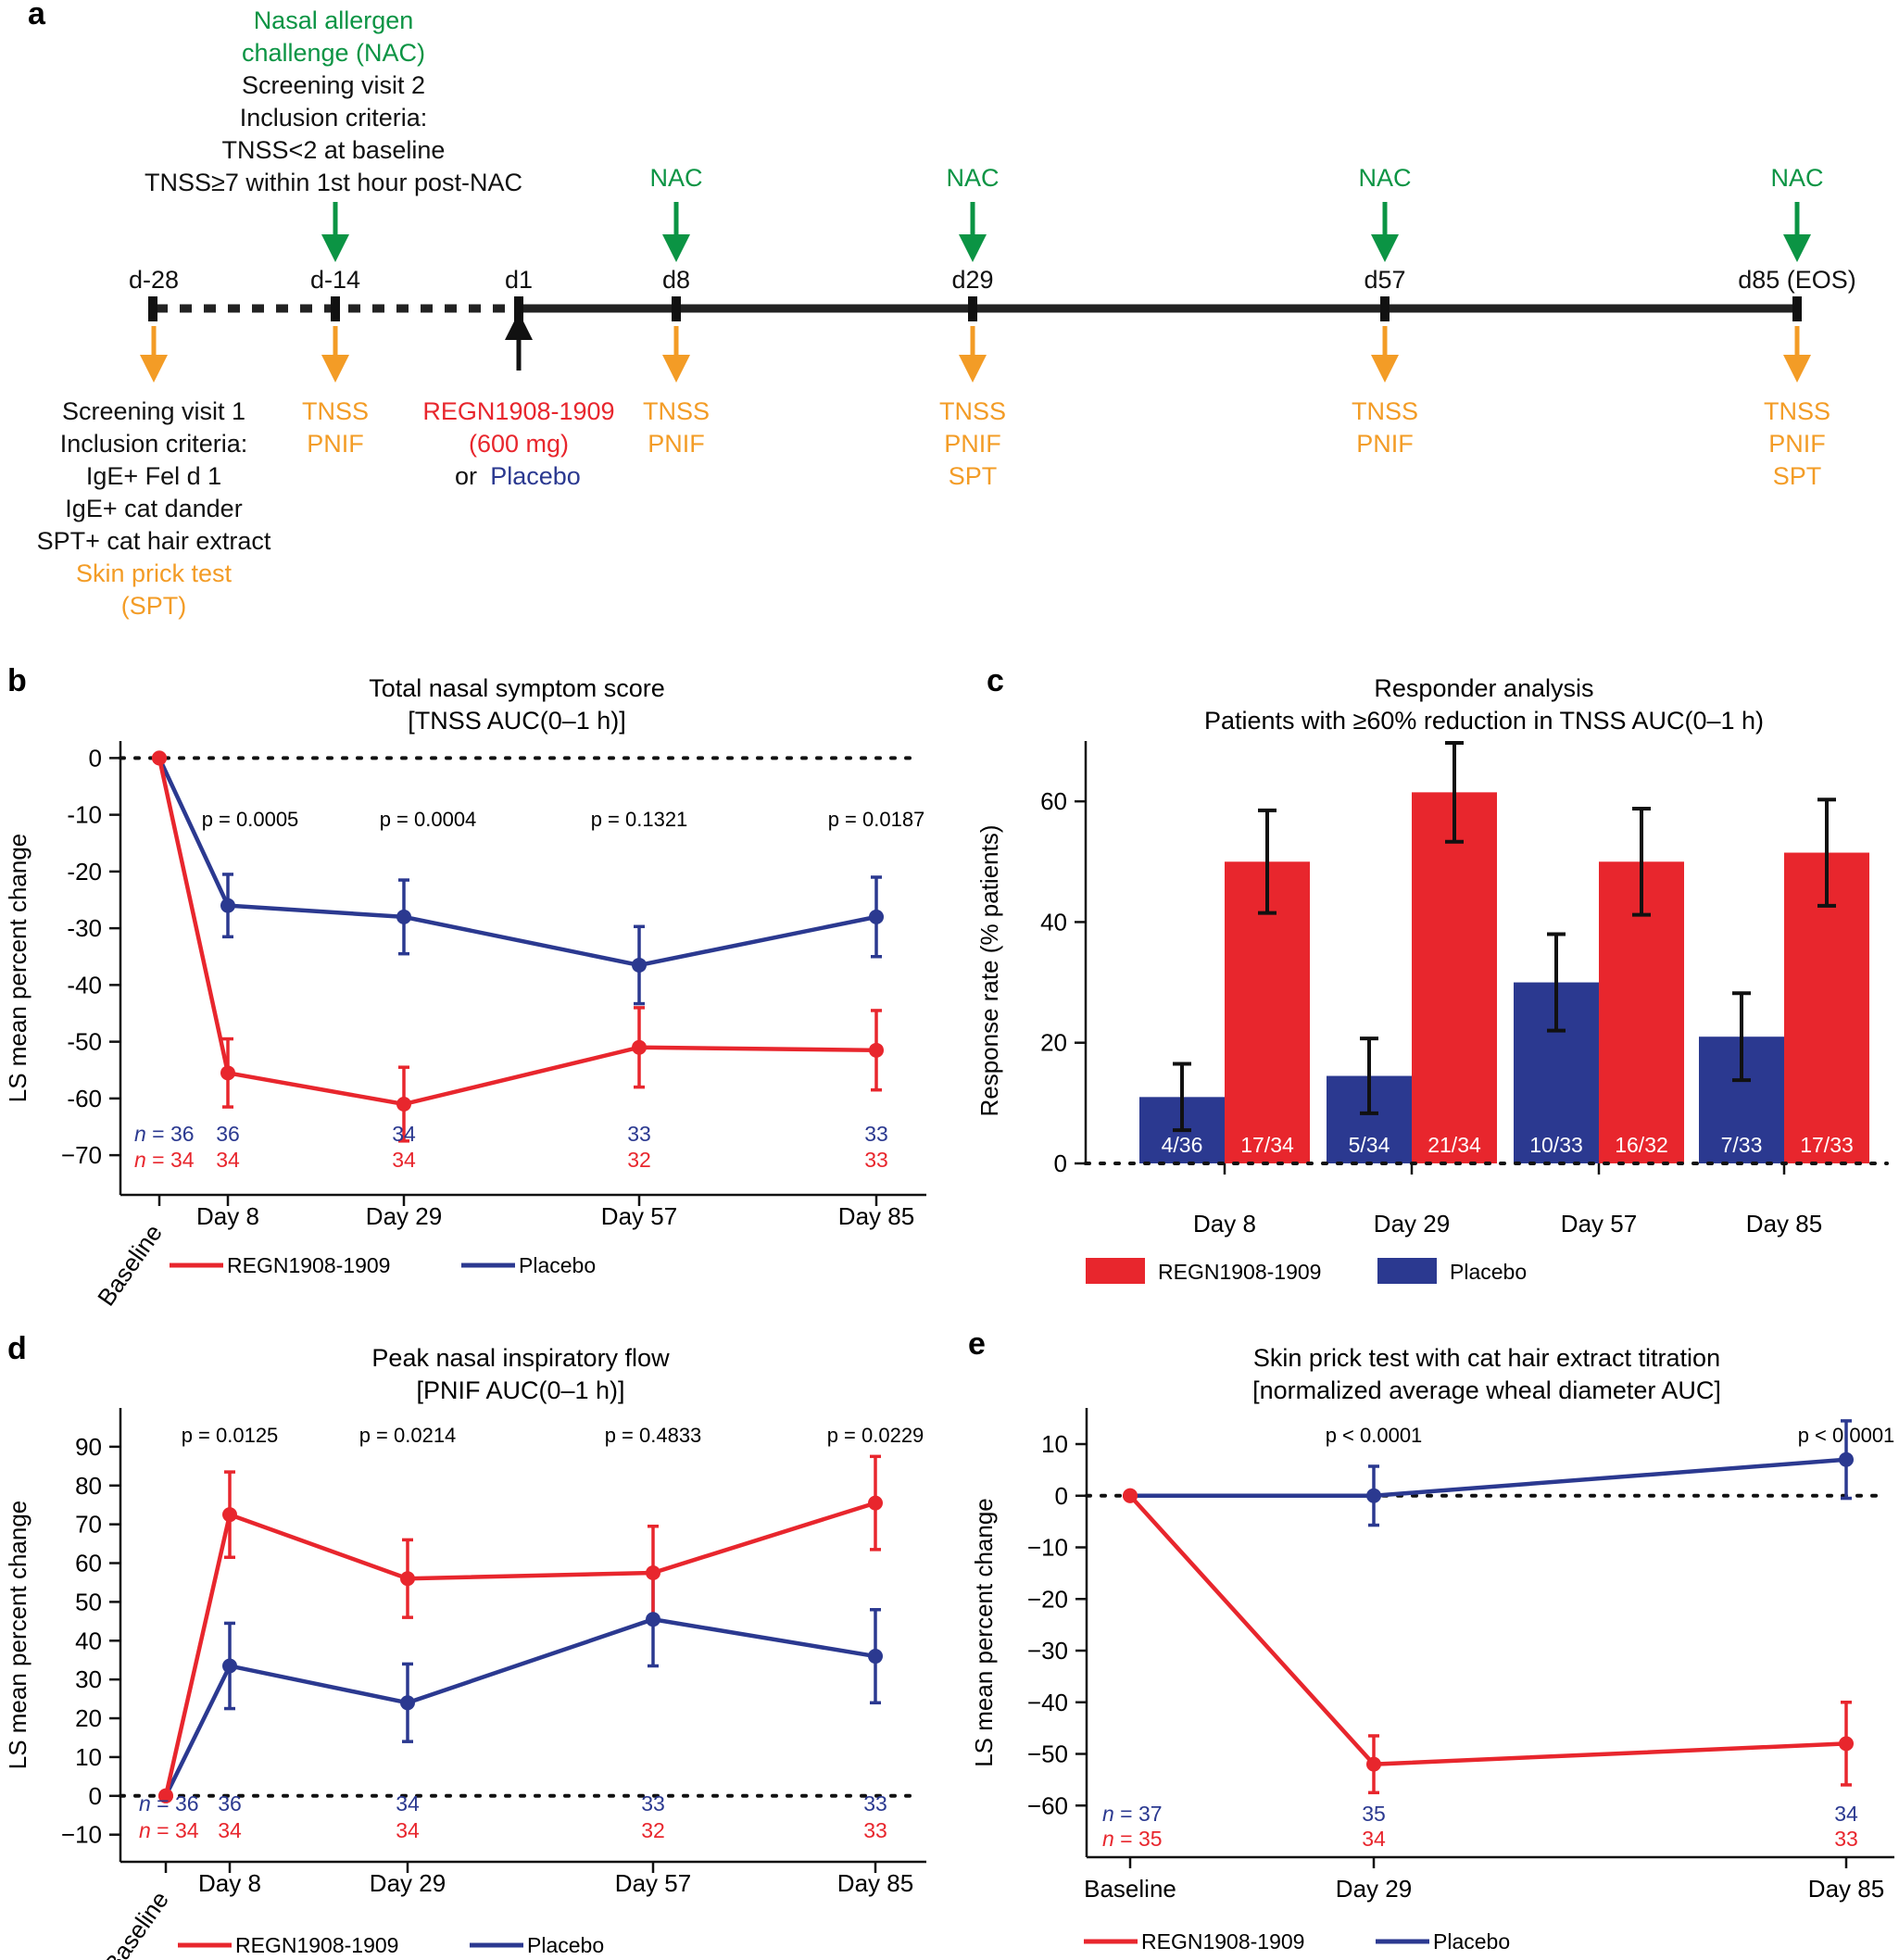  Describe the element at coordinates (1385, 178) in the screenshot. I see `nac-label-d57: NAC` at that location.